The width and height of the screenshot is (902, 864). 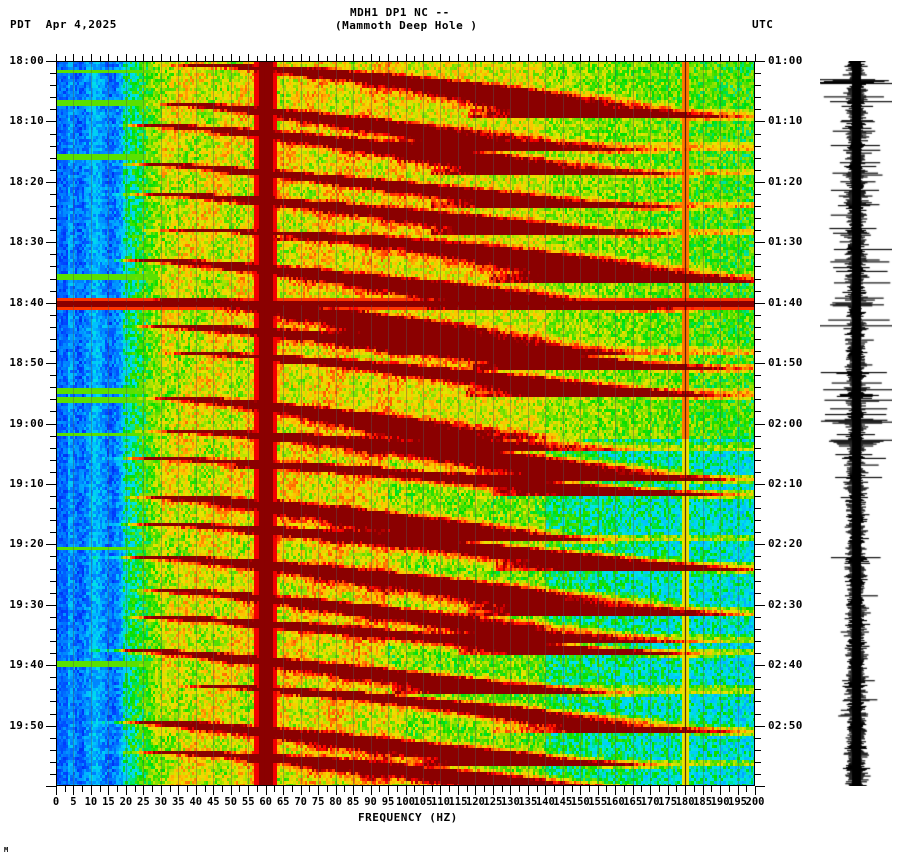 What do you see at coordinates (785, 302) in the screenshot?
I see `right-axis-label: 01:40` at bounding box center [785, 302].